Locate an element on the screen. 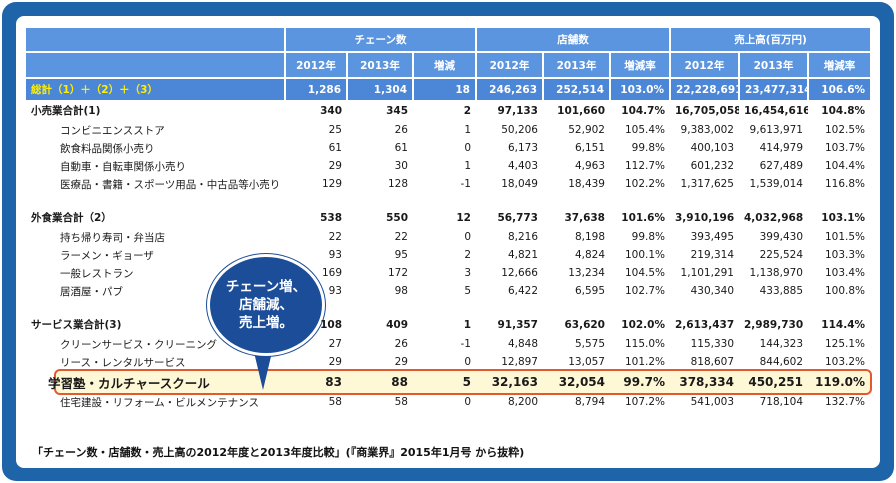 The image size is (896, 483). row-cell: 61 is located at coordinates (401, 148).